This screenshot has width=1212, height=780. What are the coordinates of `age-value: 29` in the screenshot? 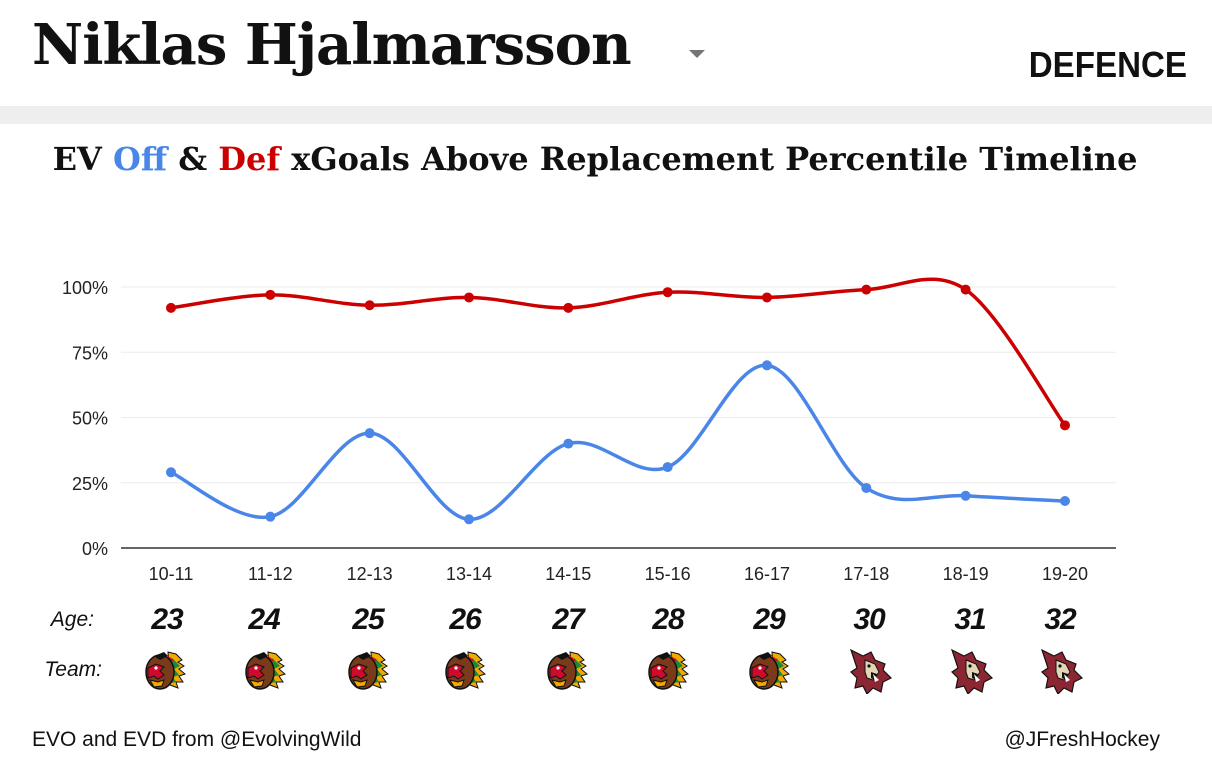 It's located at (769, 619).